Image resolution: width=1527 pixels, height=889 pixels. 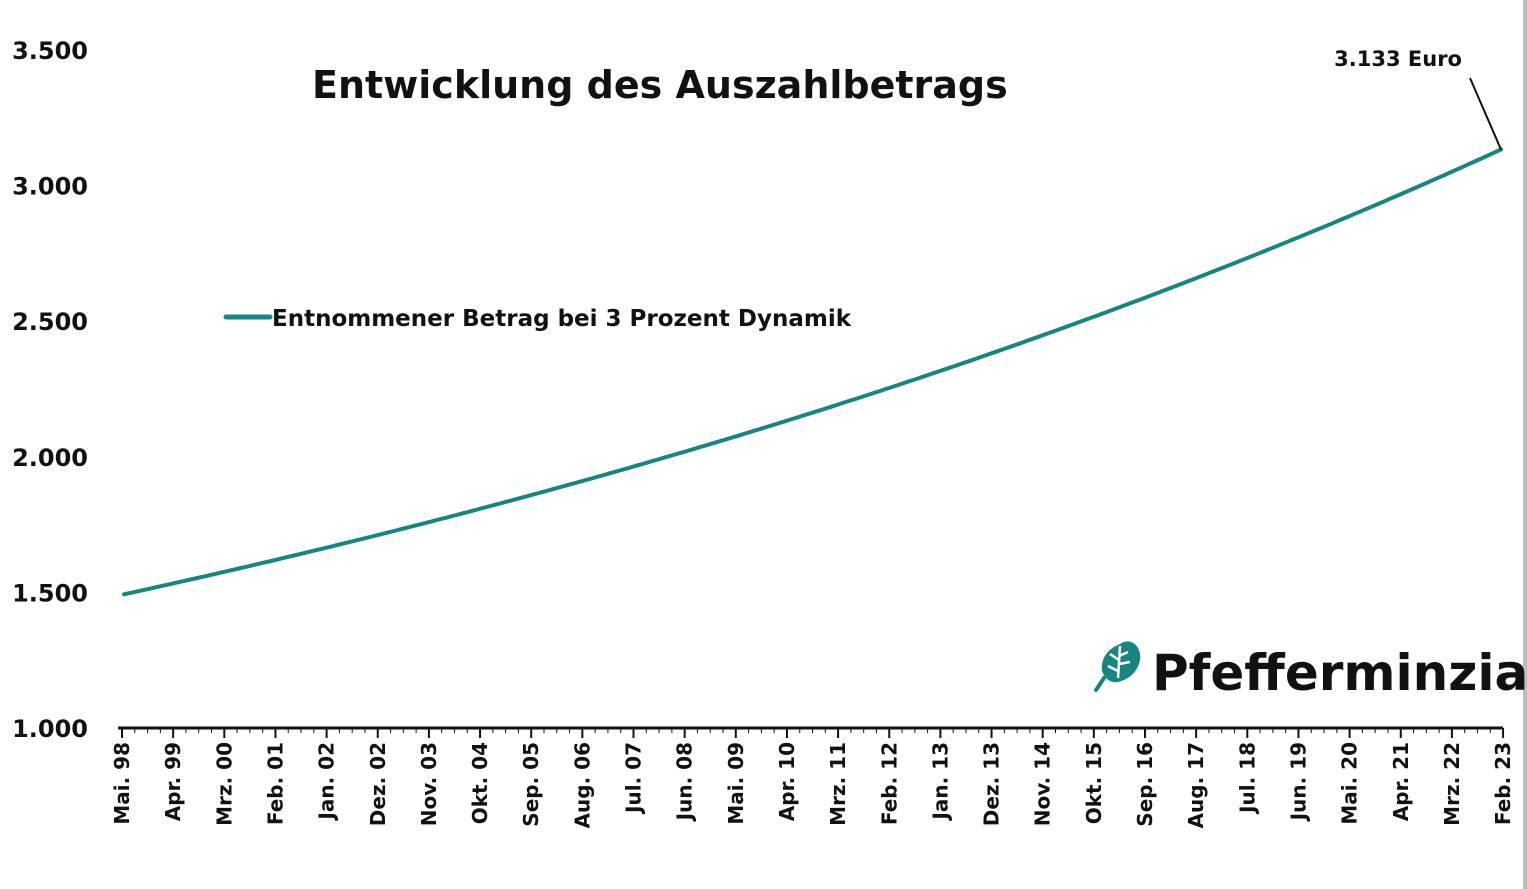 I want to click on y-tick-label: 1.500, so click(x=50, y=593).